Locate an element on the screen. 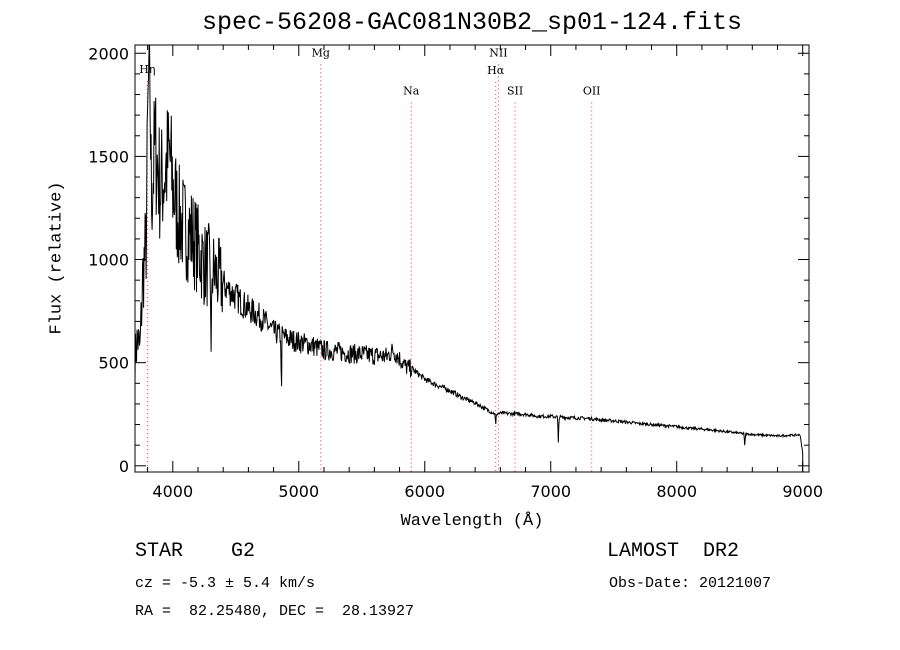  line-marker-label: OII is located at coordinates (592, 91).